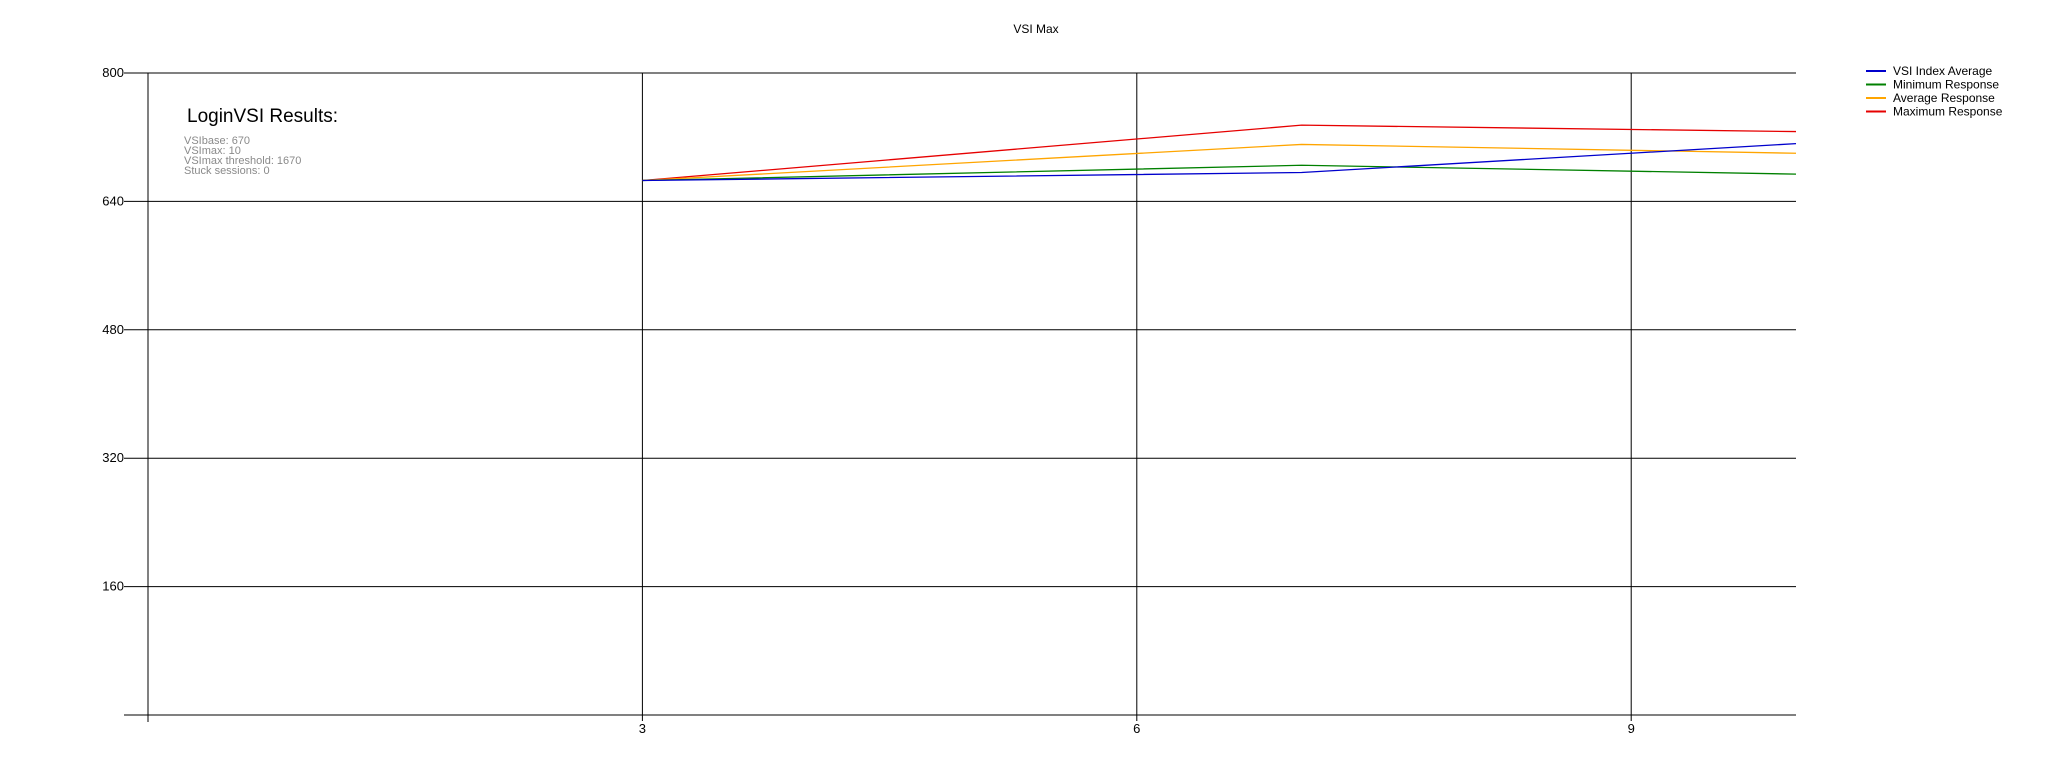 The image size is (2048, 768). What do you see at coordinates (113, 586) in the screenshot?
I see `y-tick-label-160: 160` at bounding box center [113, 586].